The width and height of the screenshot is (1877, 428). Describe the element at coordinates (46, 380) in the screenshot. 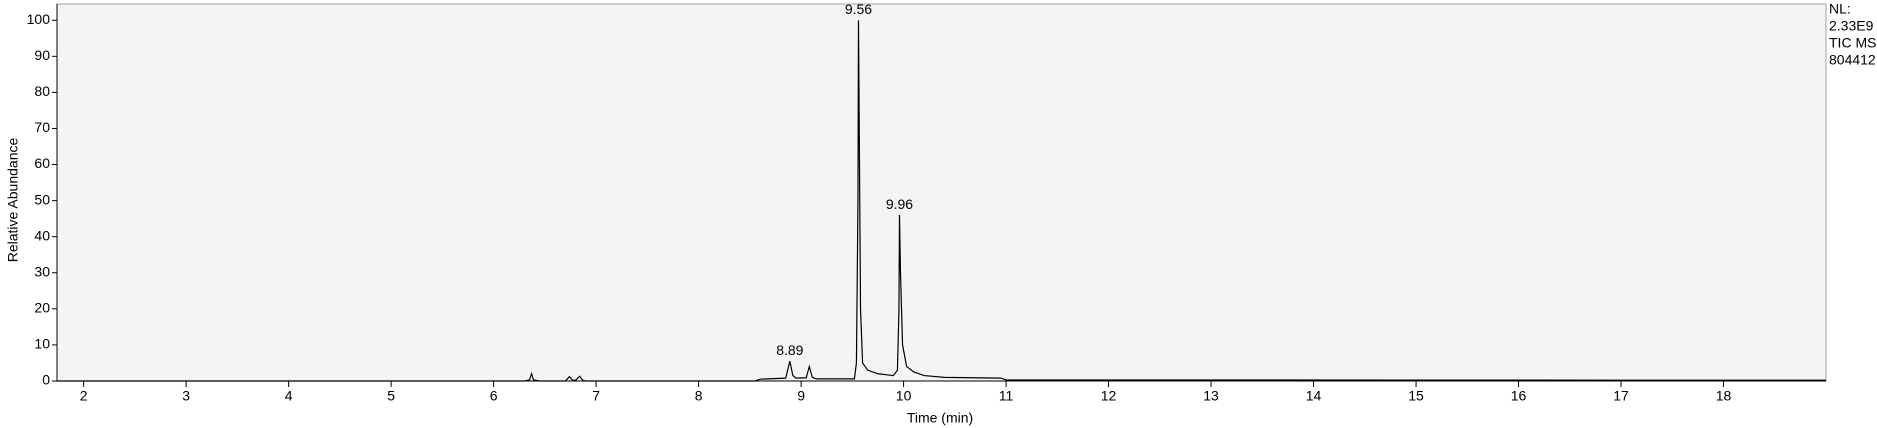

I see `y-tick-label: 0` at that location.